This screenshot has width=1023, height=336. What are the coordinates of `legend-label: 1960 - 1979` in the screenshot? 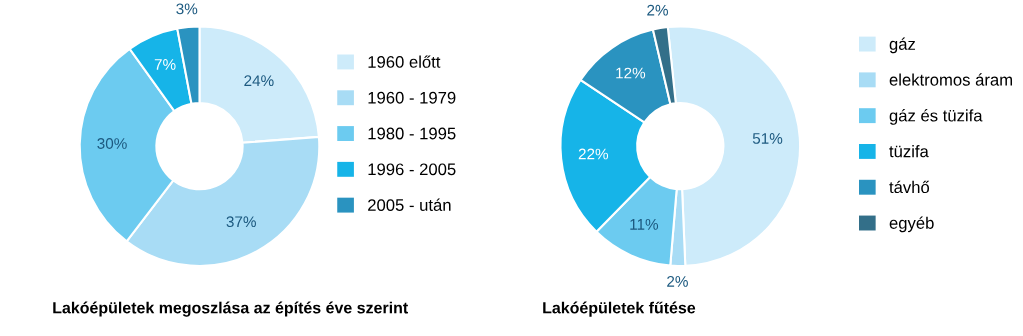 It's located at (412, 97).